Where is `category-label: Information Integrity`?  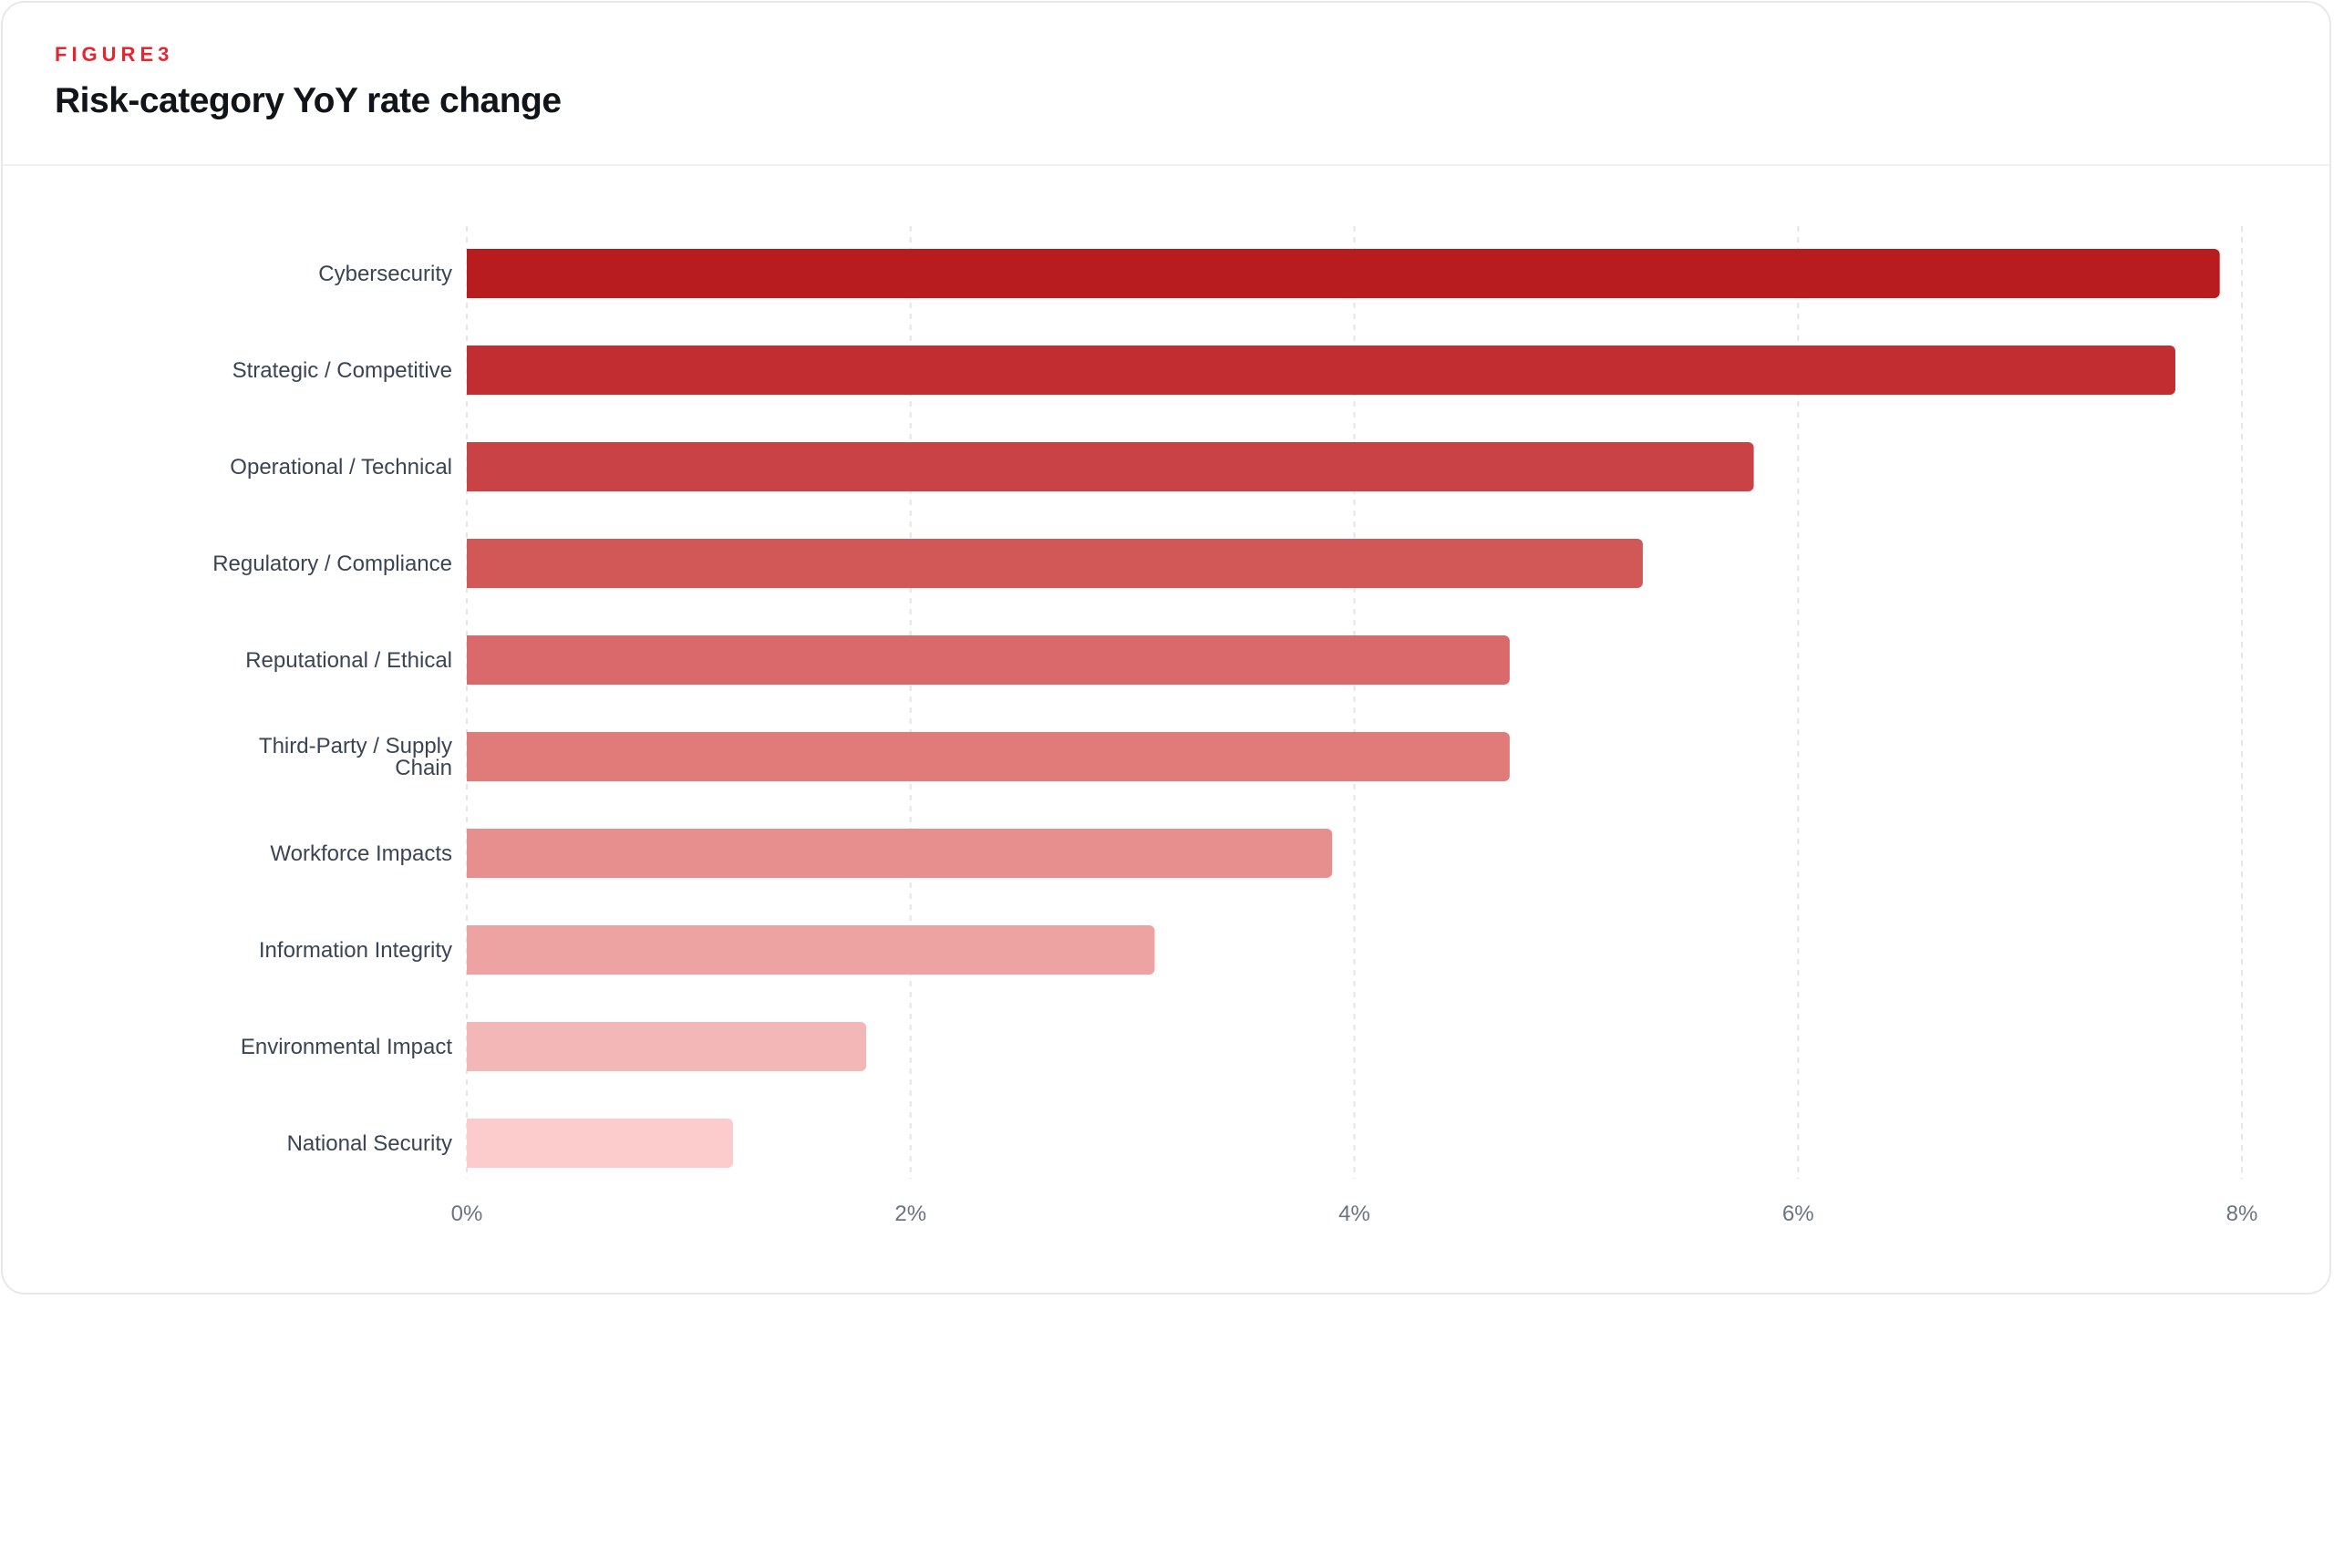
category-label: Information Integrity is located at coordinates (356, 950).